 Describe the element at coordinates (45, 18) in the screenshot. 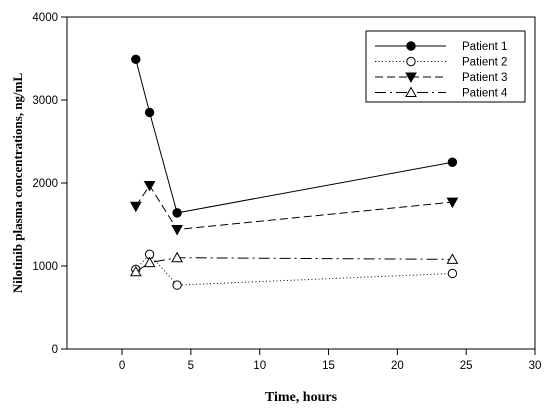

I see `y-tick-label: 4000` at that location.